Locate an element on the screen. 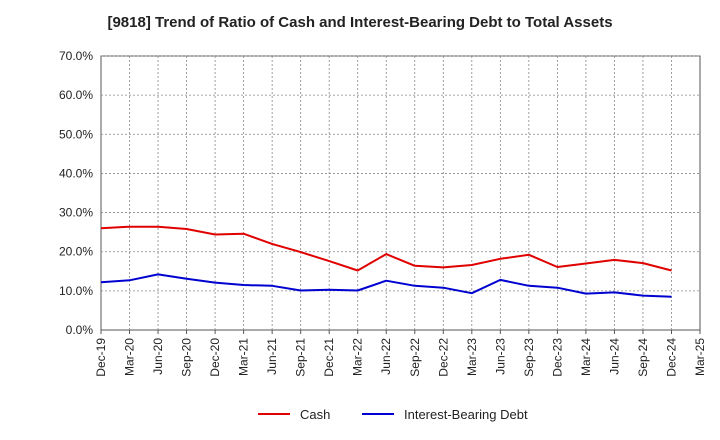 Image resolution: width=720 pixels, height=440 pixels. x-tick-label: Mar-25 is located at coordinates (700, 357).